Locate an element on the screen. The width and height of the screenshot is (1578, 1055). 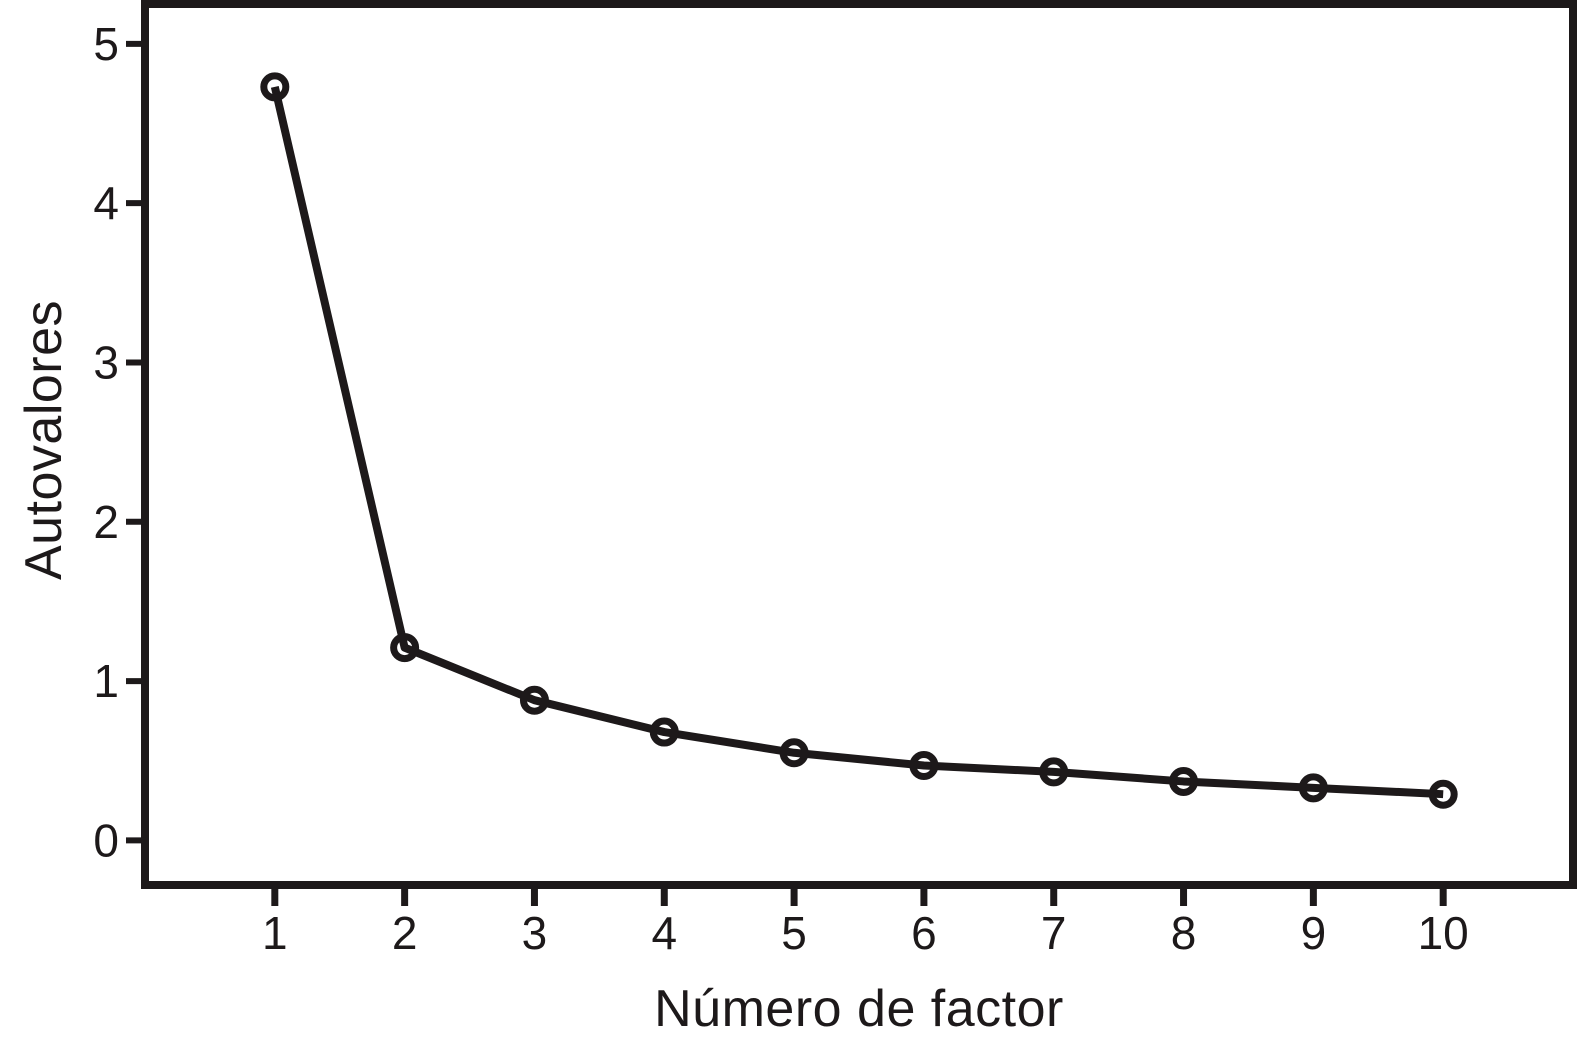
y-tick-label: 1 is located at coordinates (106, 681).